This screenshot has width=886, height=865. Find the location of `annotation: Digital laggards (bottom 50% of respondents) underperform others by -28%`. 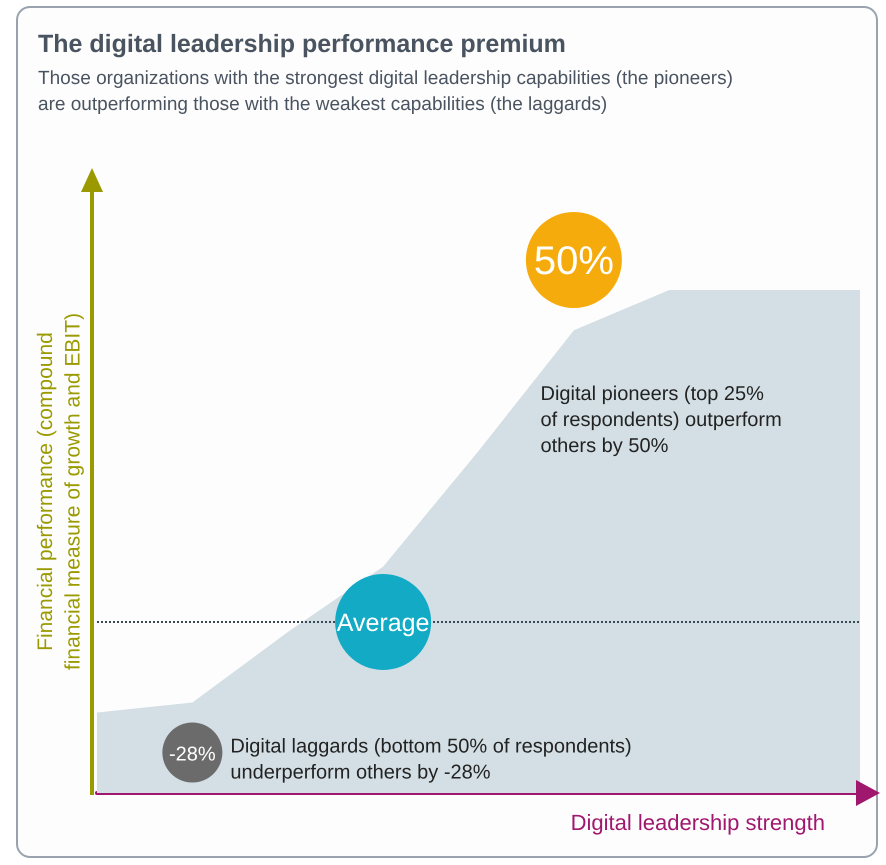

annotation: Digital laggards (bottom 50% of respondents) underperform others by -28% is located at coordinates (431, 760).